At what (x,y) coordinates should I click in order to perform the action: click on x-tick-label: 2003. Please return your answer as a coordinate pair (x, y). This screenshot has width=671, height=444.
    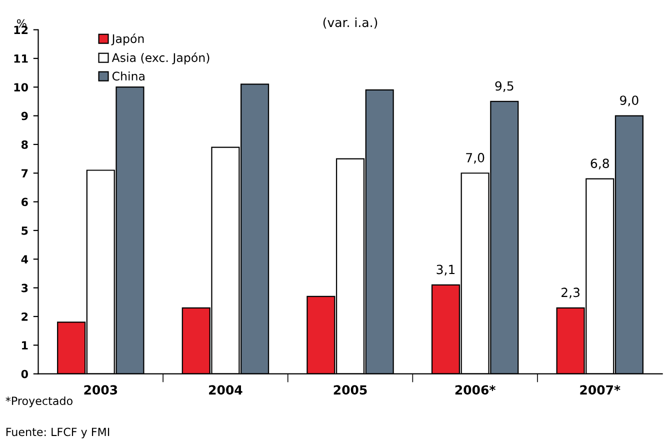
    Looking at the image, I should click on (101, 390).